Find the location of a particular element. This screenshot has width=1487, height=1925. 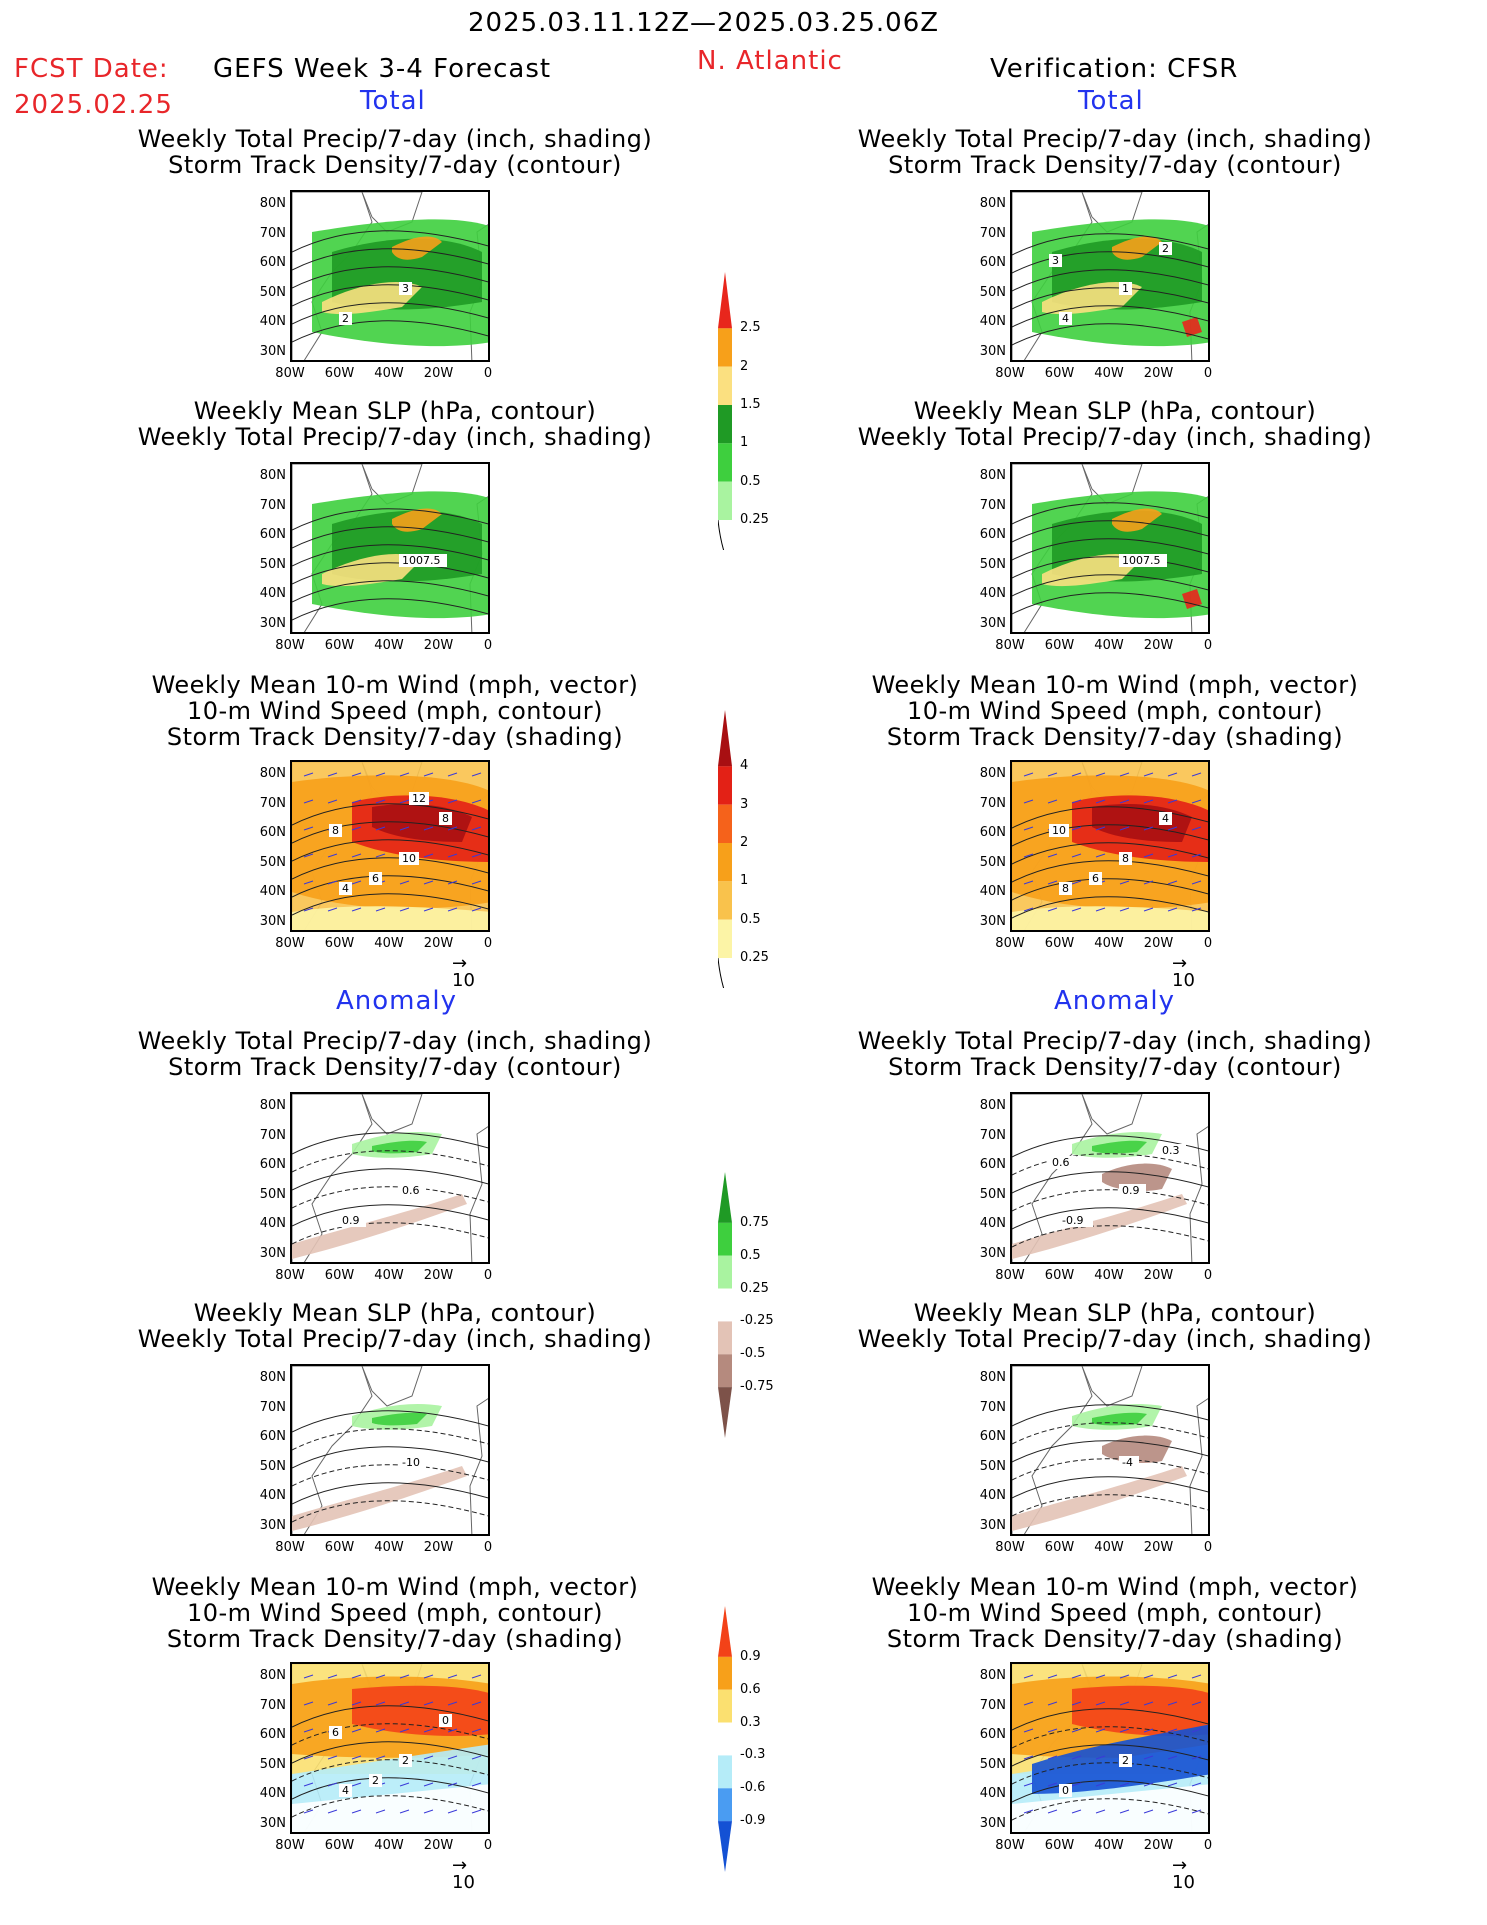

map-panel-fcst-anom-precip: 0.6 0.9 is located at coordinates (390, 1178).